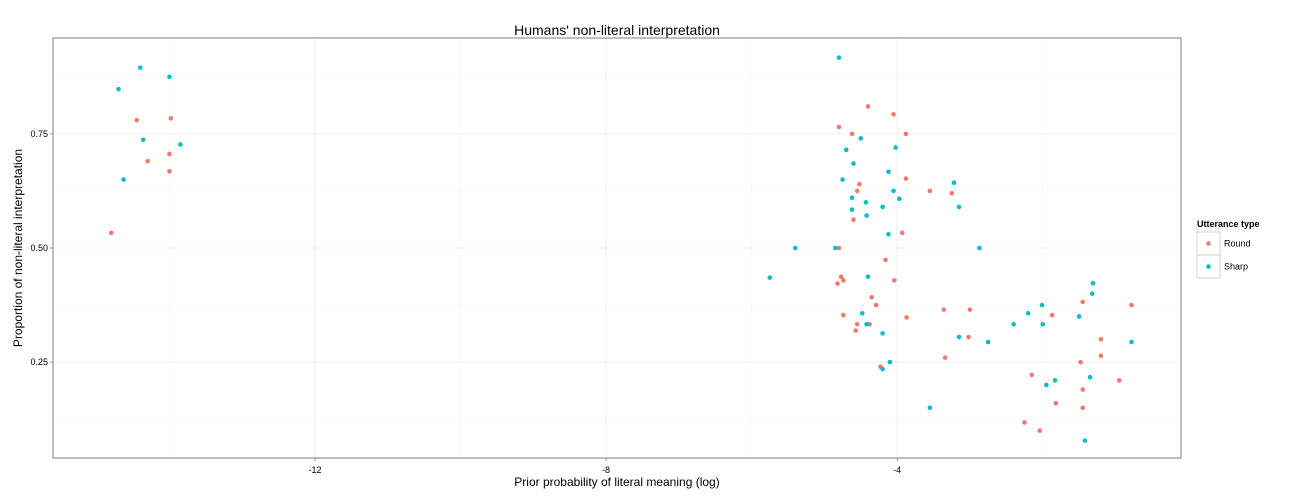  What do you see at coordinates (897, 470) in the screenshot?
I see `x-tick-label: -4` at bounding box center [897, 470].